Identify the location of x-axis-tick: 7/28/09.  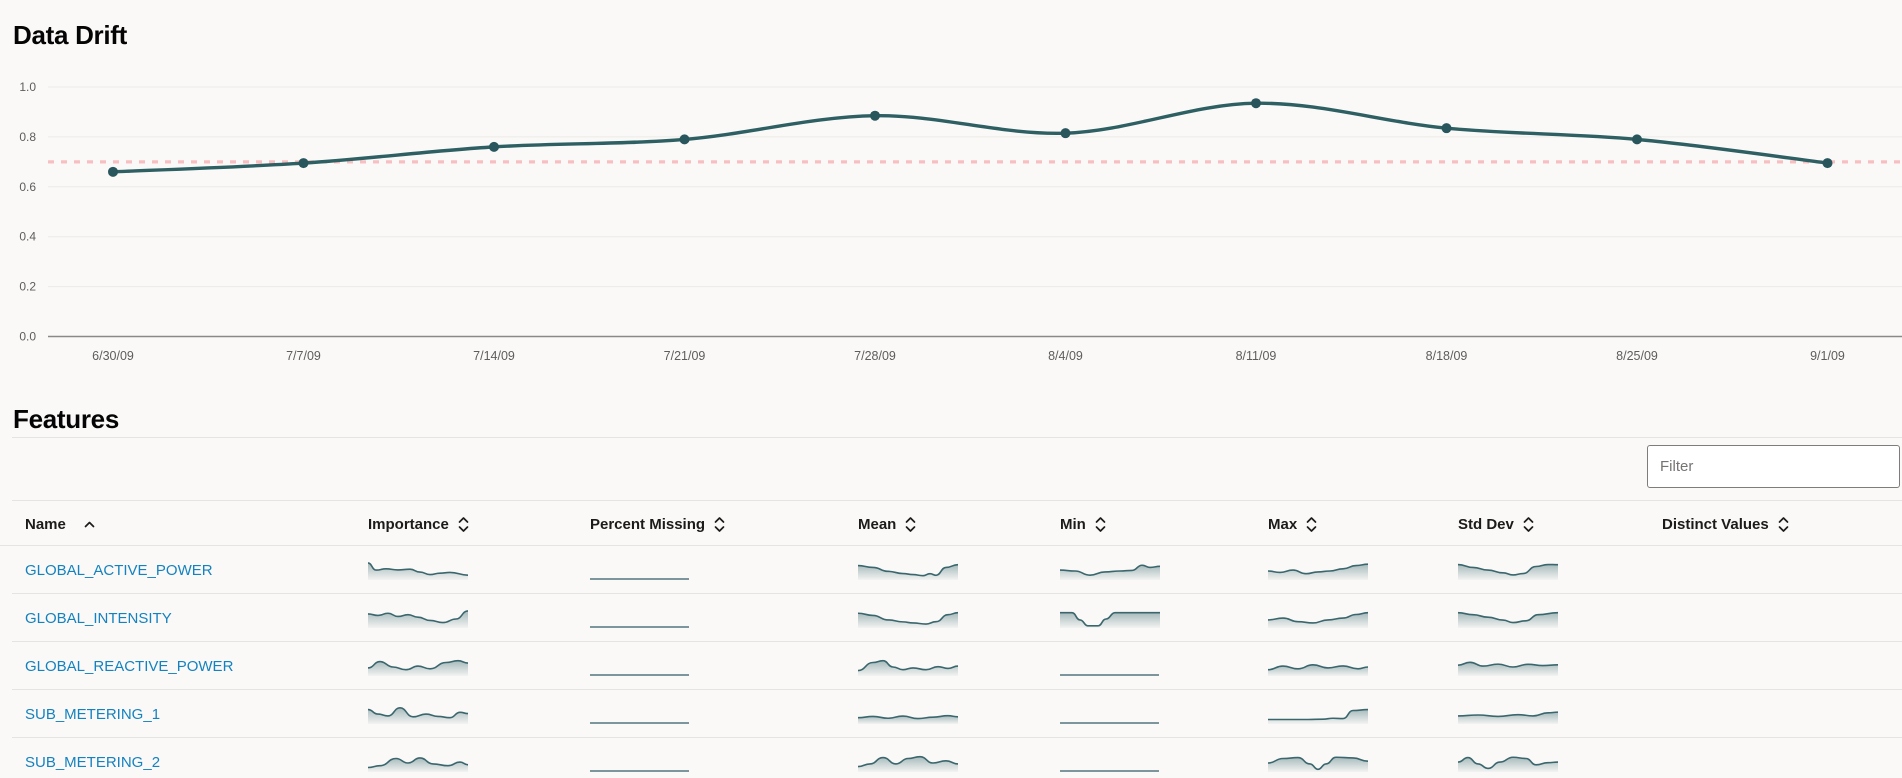
(875, 356).